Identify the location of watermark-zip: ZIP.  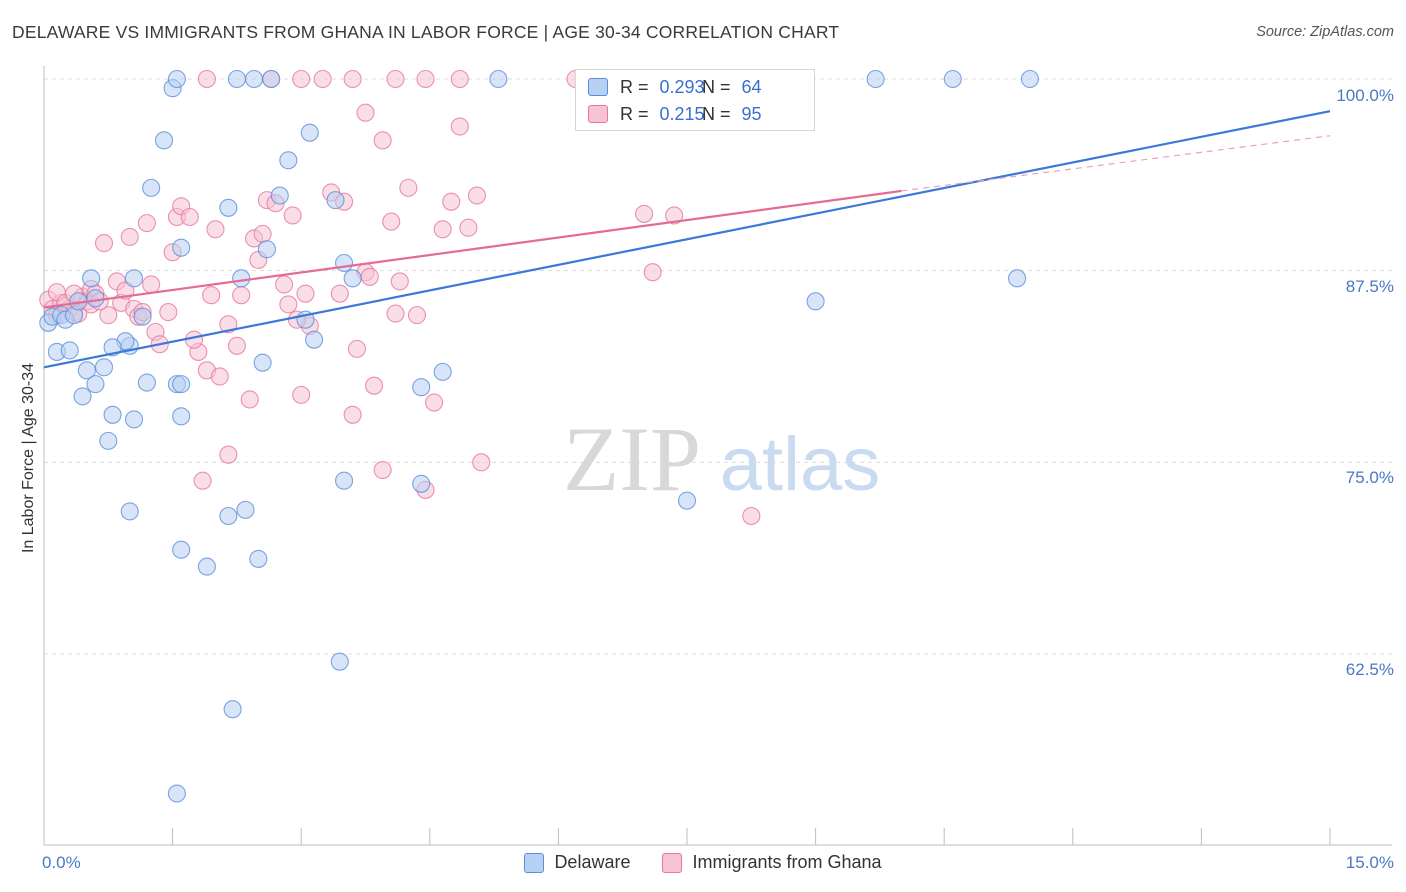
(632, 459).